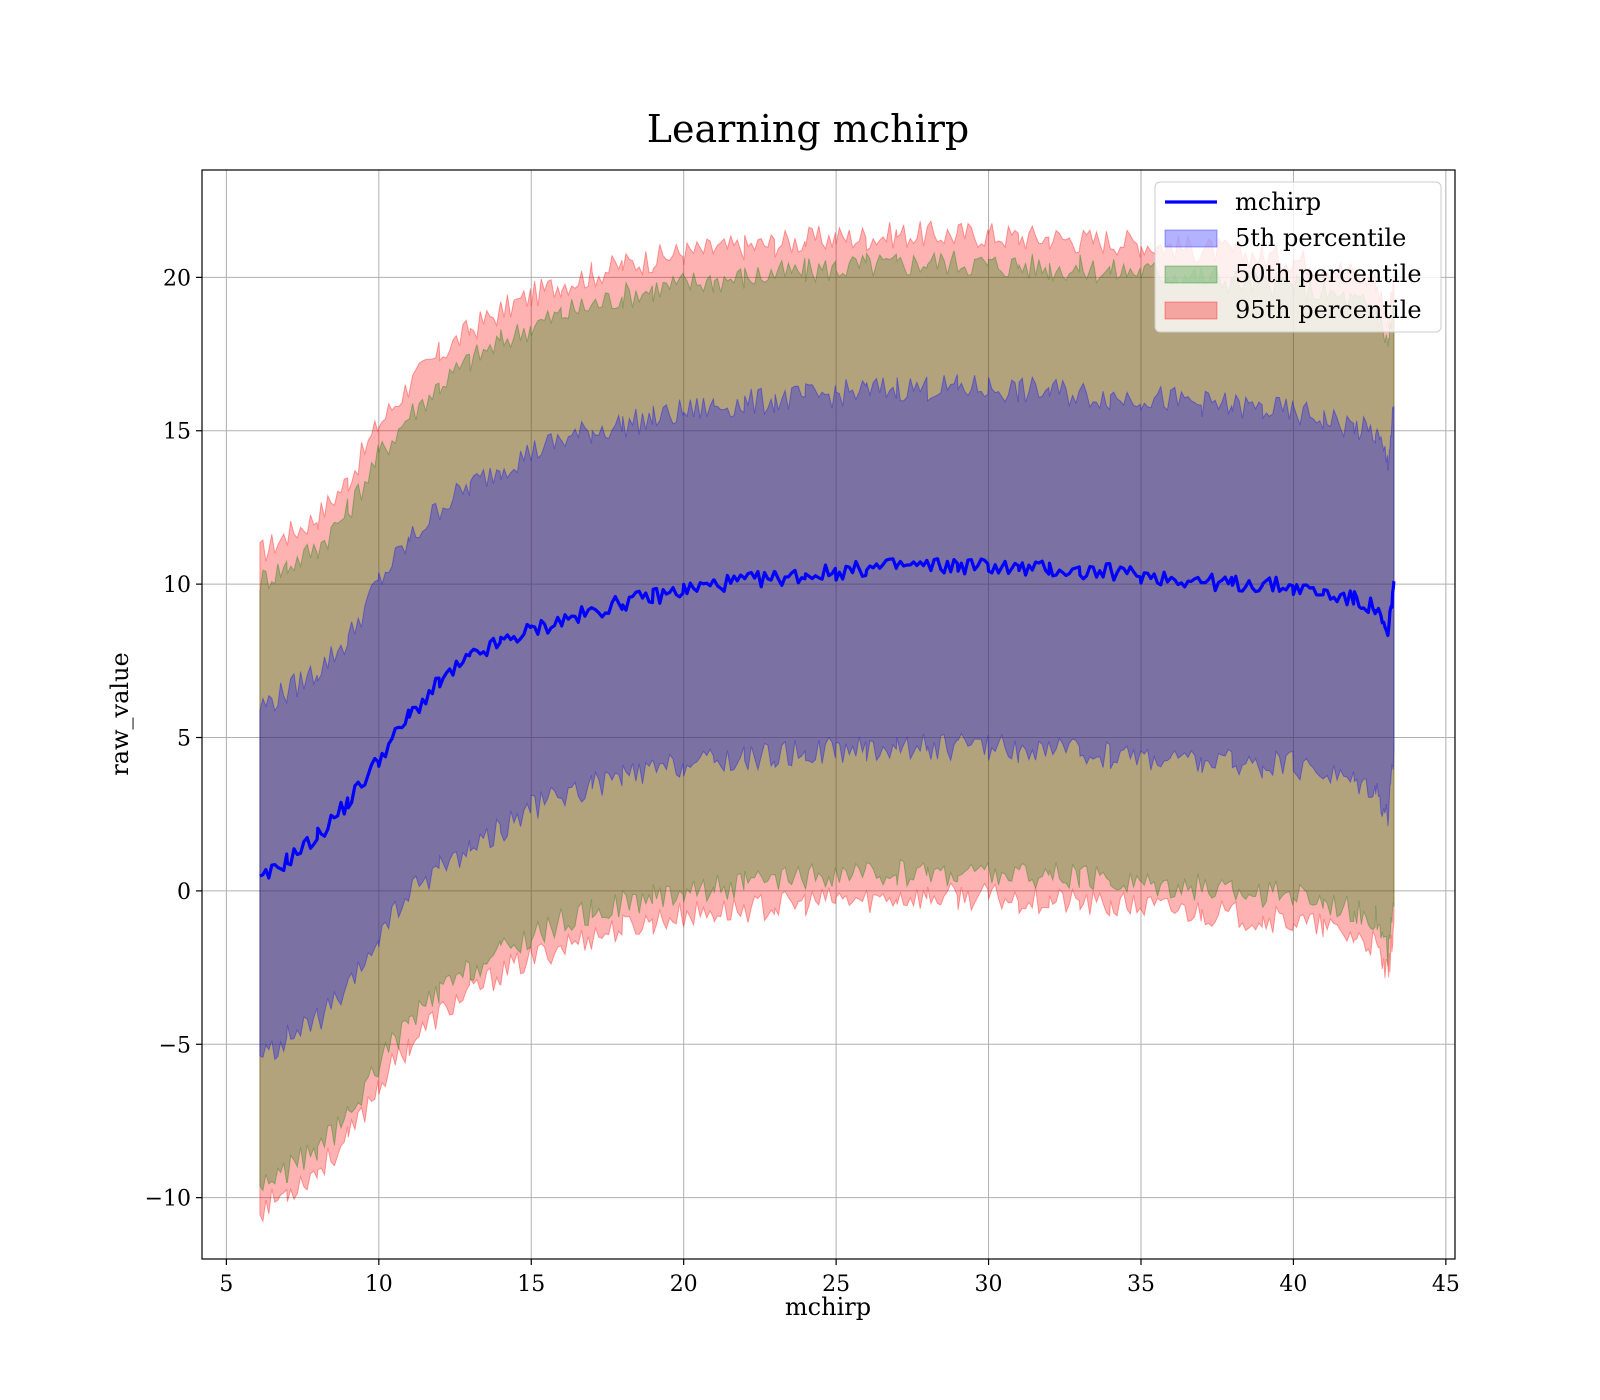 The height and width of the screenshot is (1400, 1600). What do you see at coordinates (1293, 1284) in the screenshot?
I see `x-tick-label: 40` at bounding box center [1293, 1284].